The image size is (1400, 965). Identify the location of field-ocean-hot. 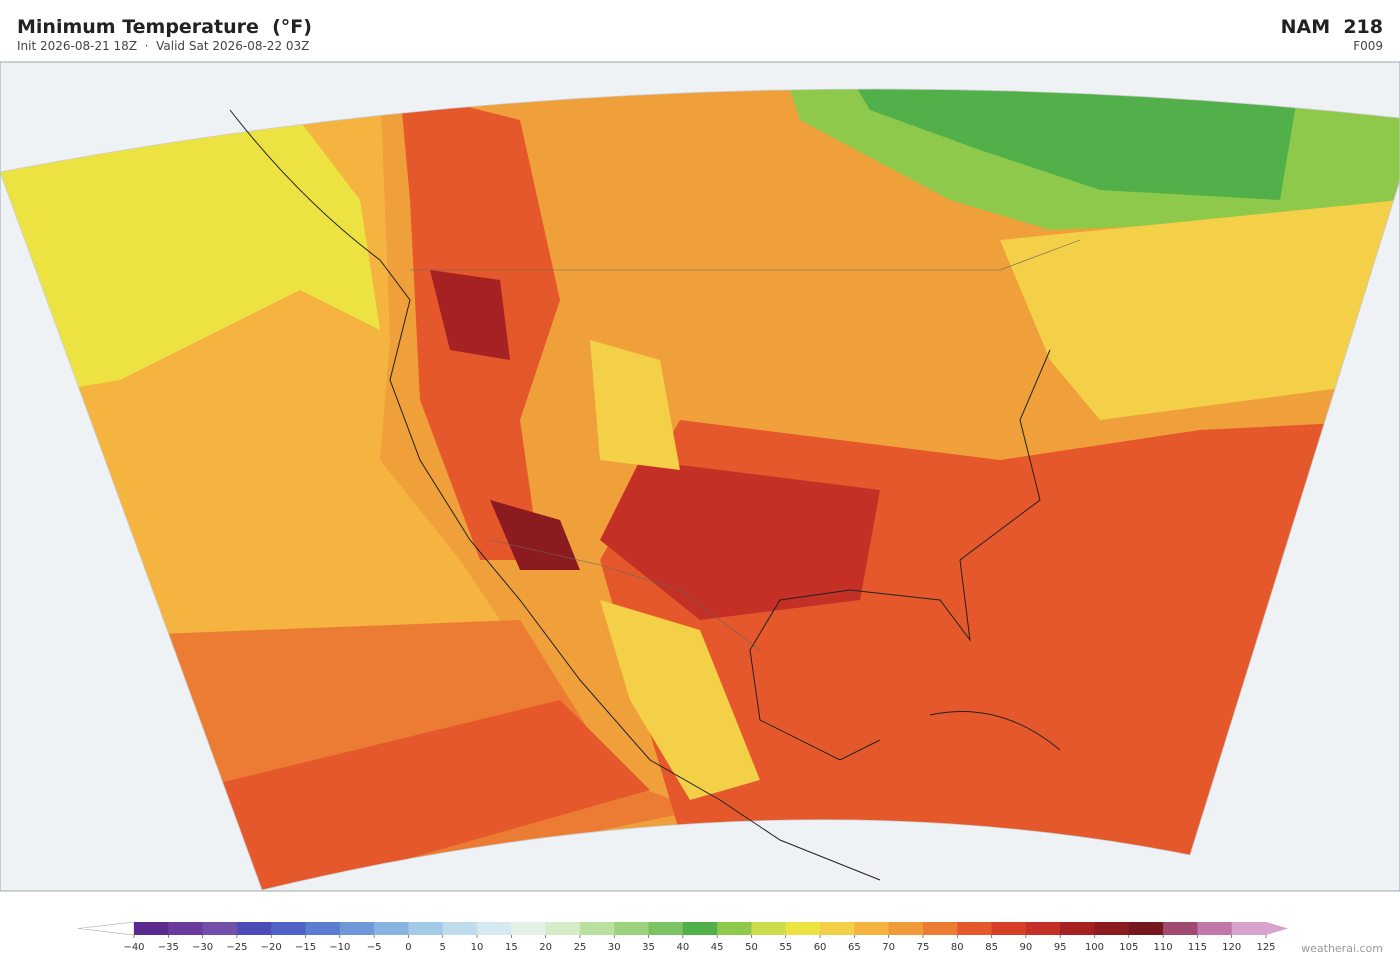
(400, 795).